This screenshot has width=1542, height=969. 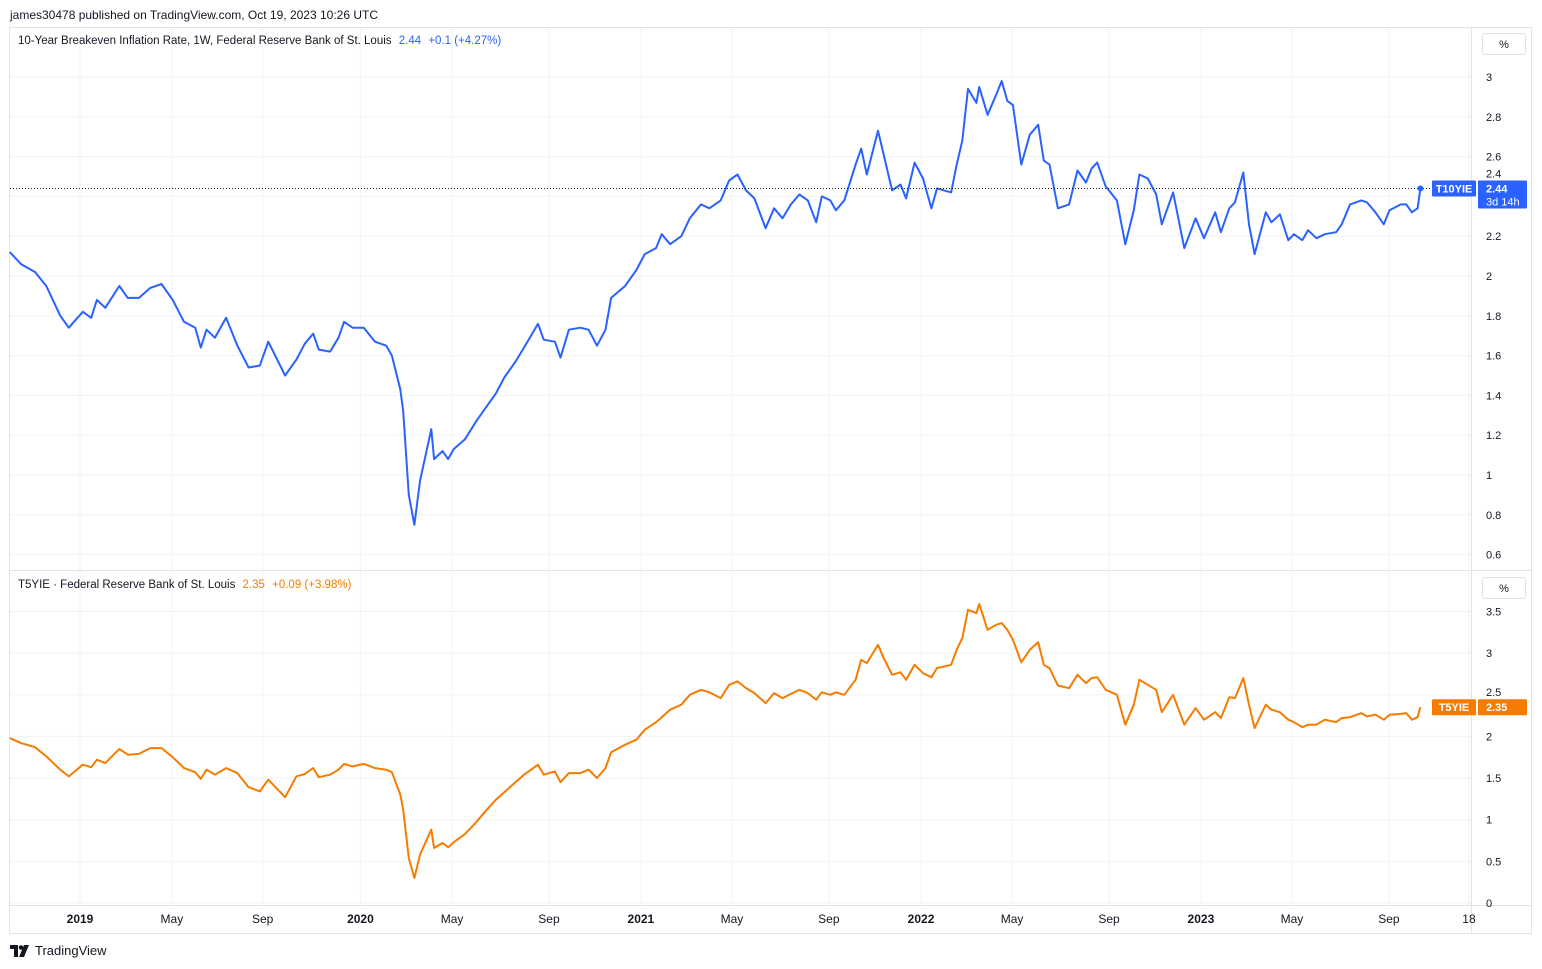 I want to click on price-axis-label: 1.4, so click(x=1493, y=396).